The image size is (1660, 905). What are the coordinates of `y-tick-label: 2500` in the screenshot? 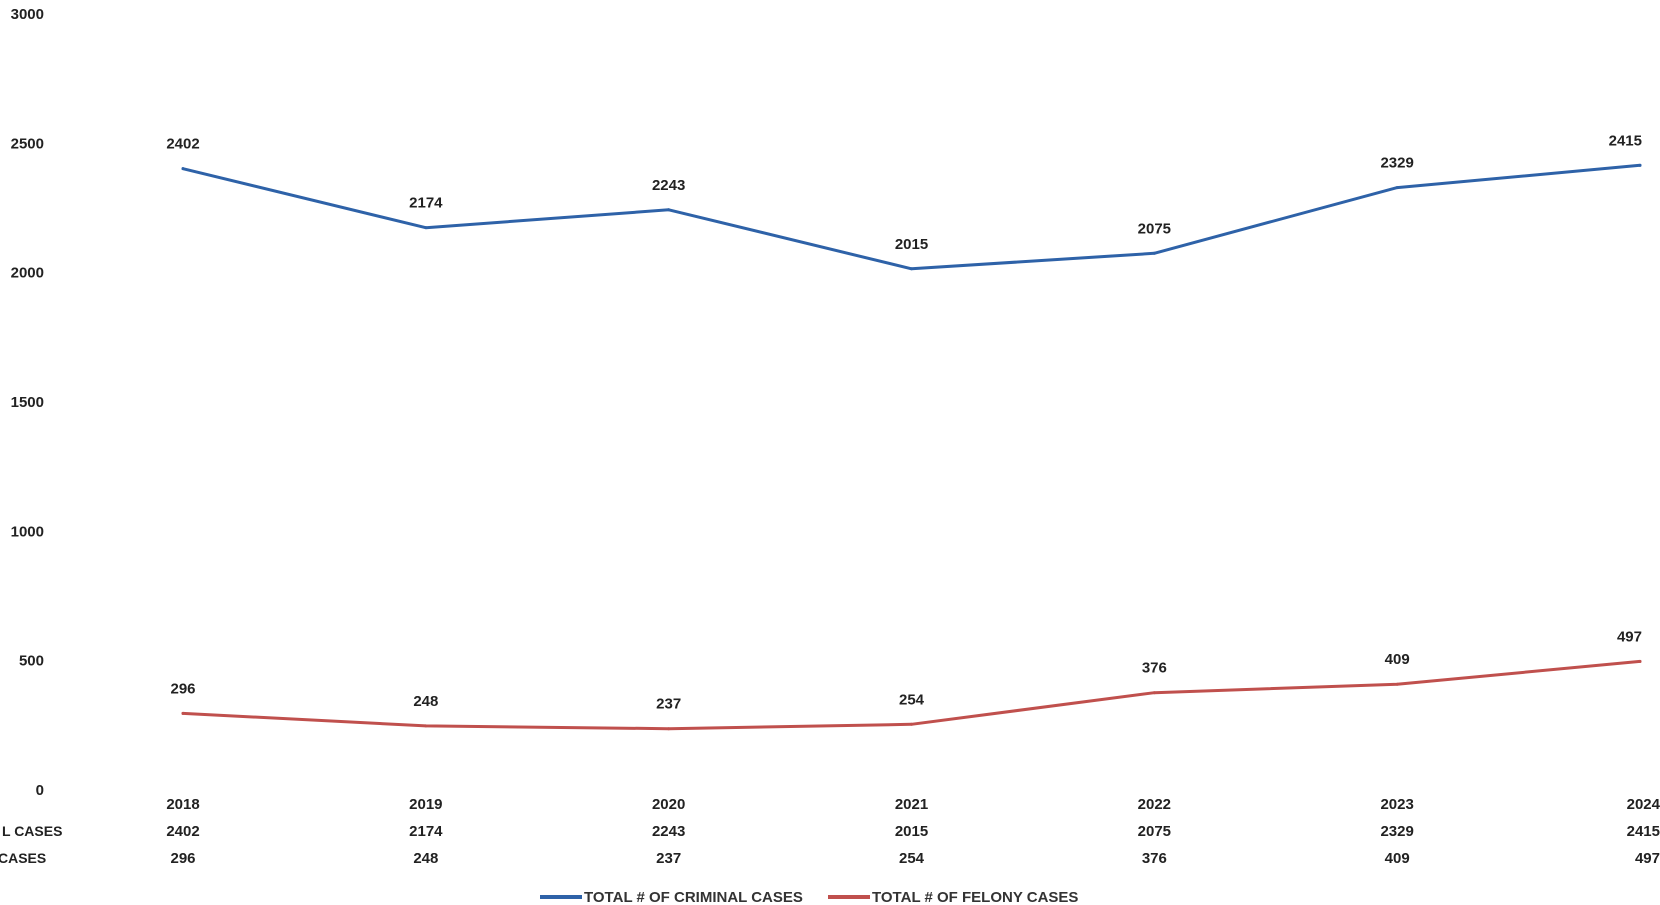 It's located at (27, 143).